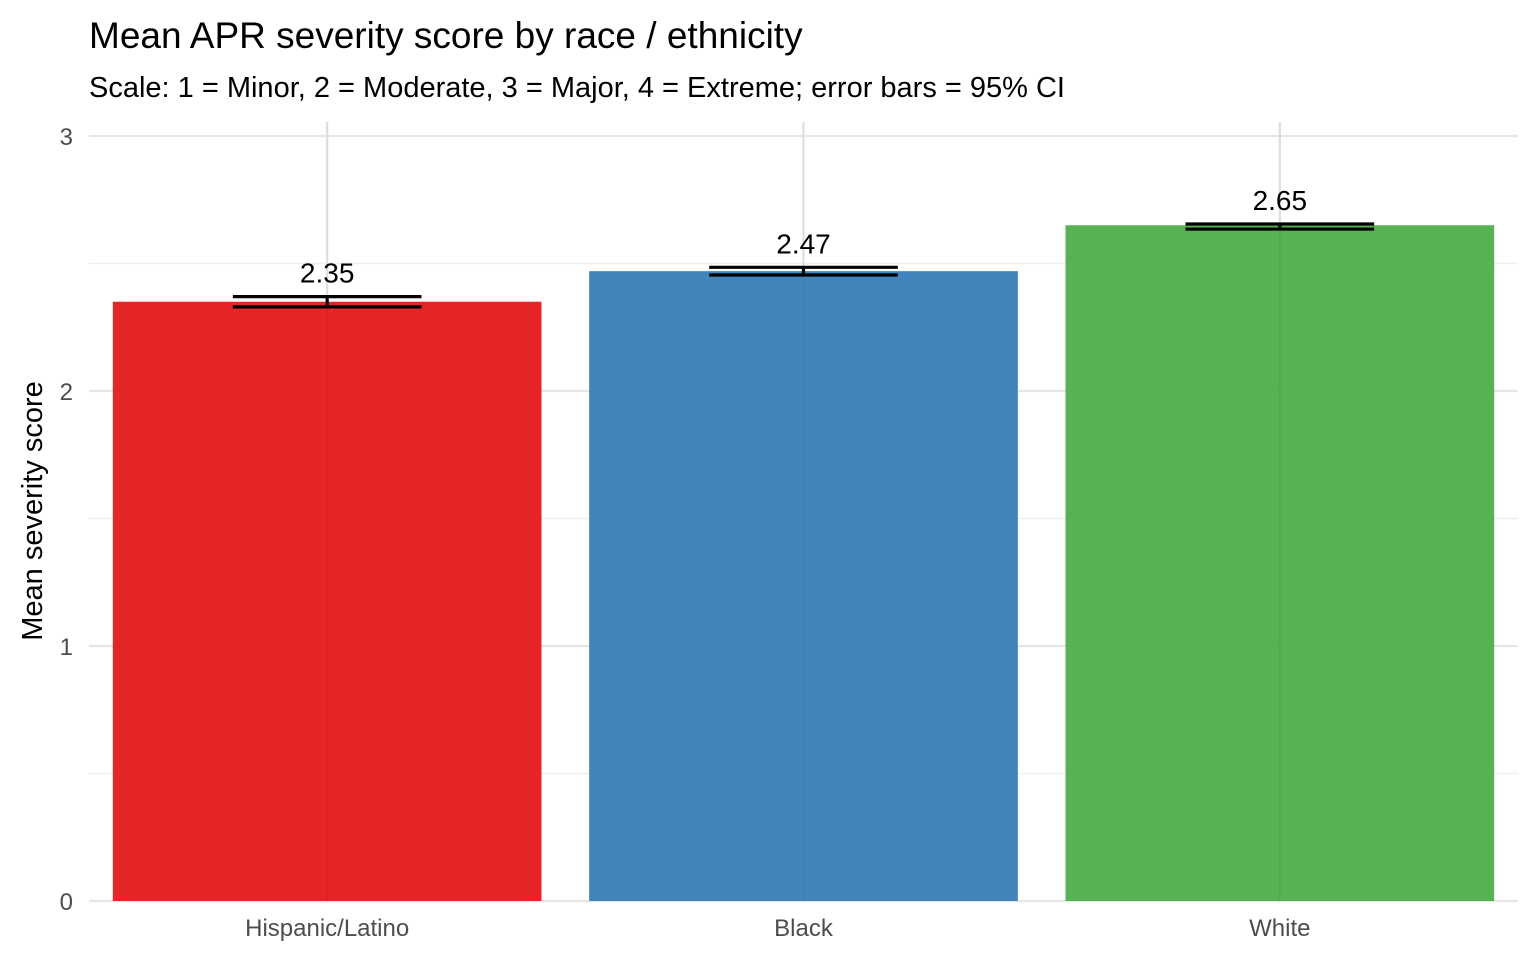 This screenshot has width=1536, height=960. I want to click on data-label: 2.47, so click(803, 243).